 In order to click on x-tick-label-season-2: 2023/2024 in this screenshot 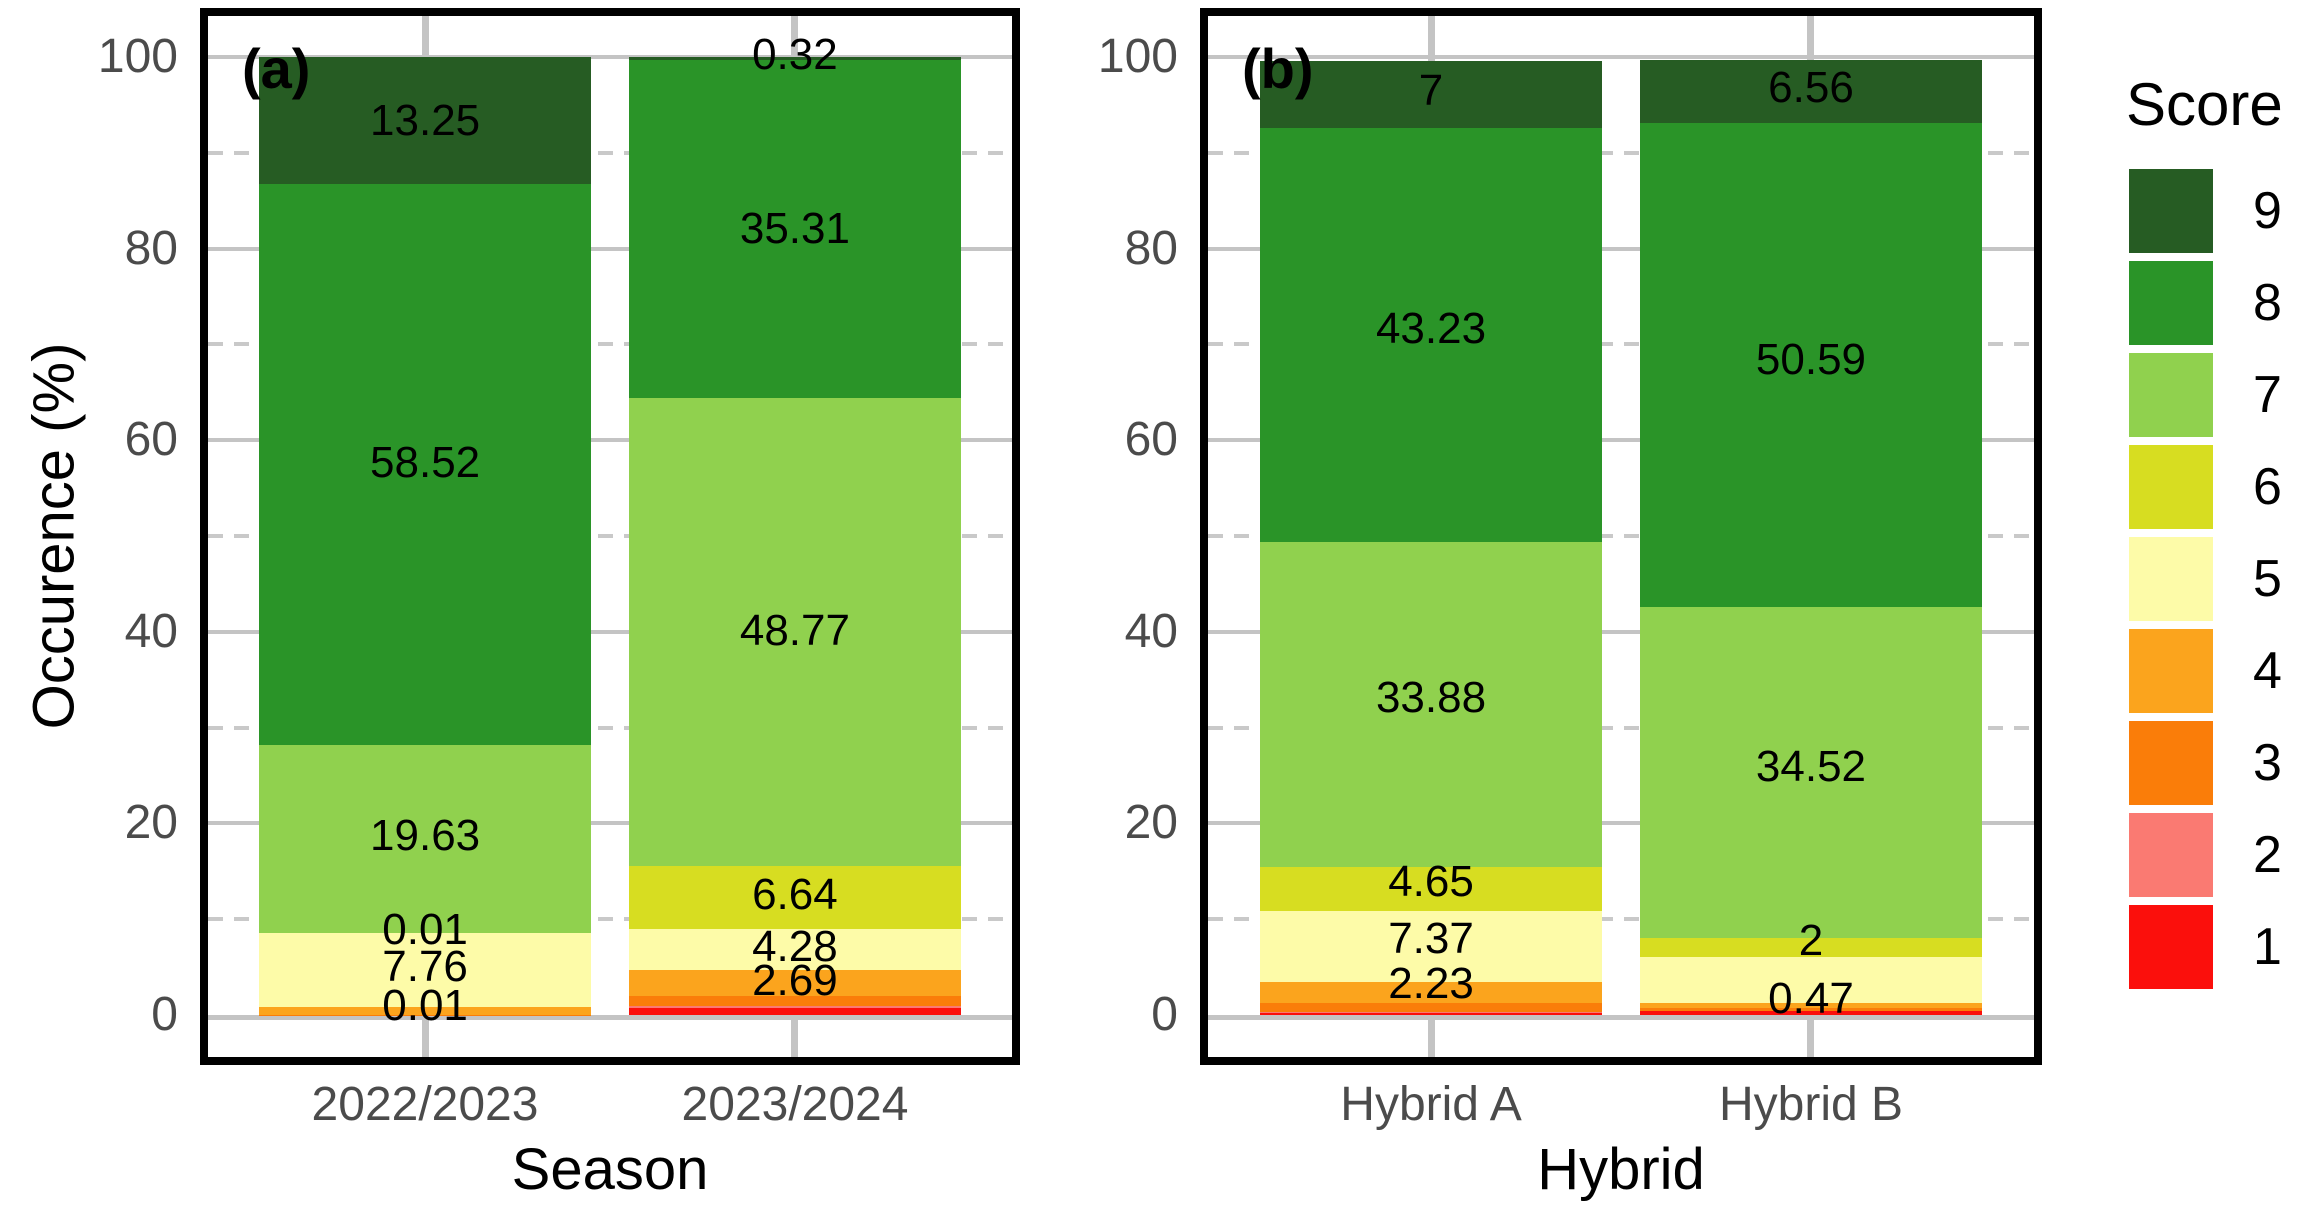, I will do `click(795, 1104)`.